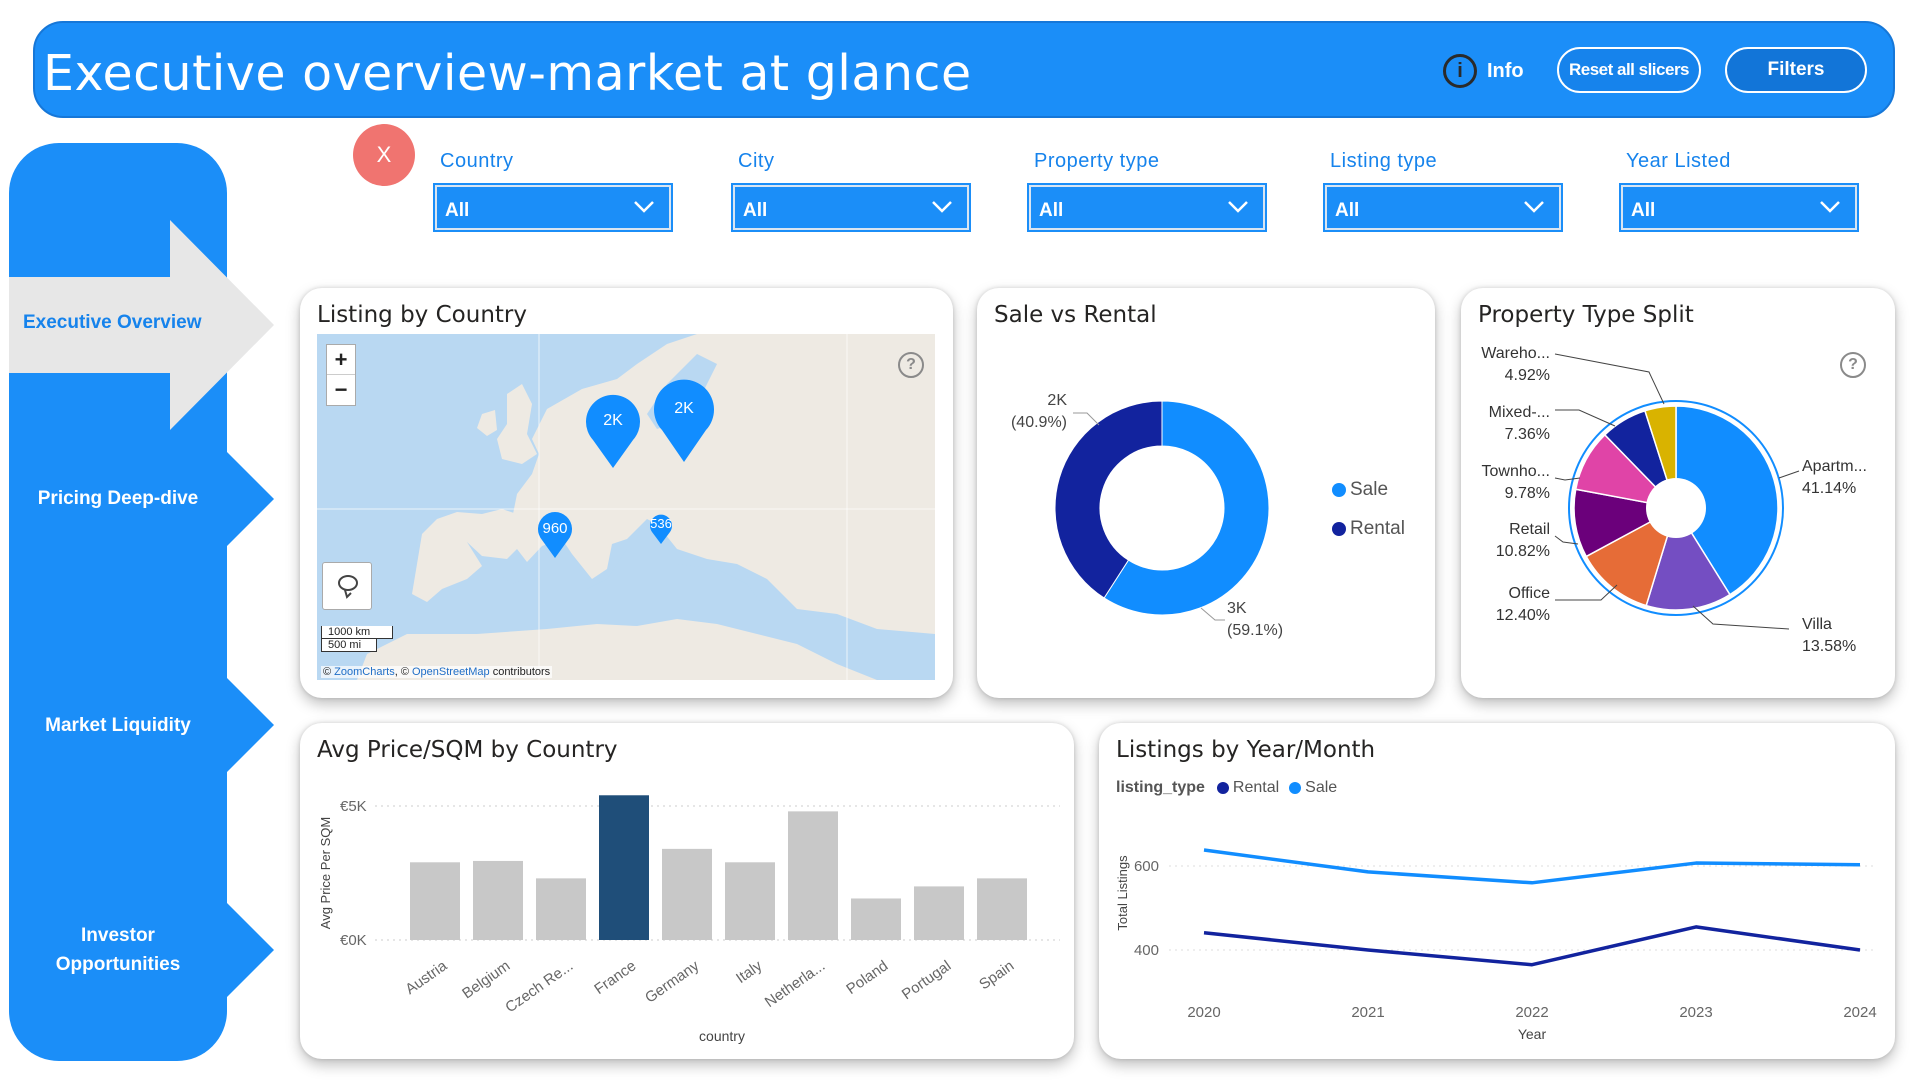  Describe the element at coordinates (851, 207) in the screenshot. I see `city-dropdown: All` at that location.